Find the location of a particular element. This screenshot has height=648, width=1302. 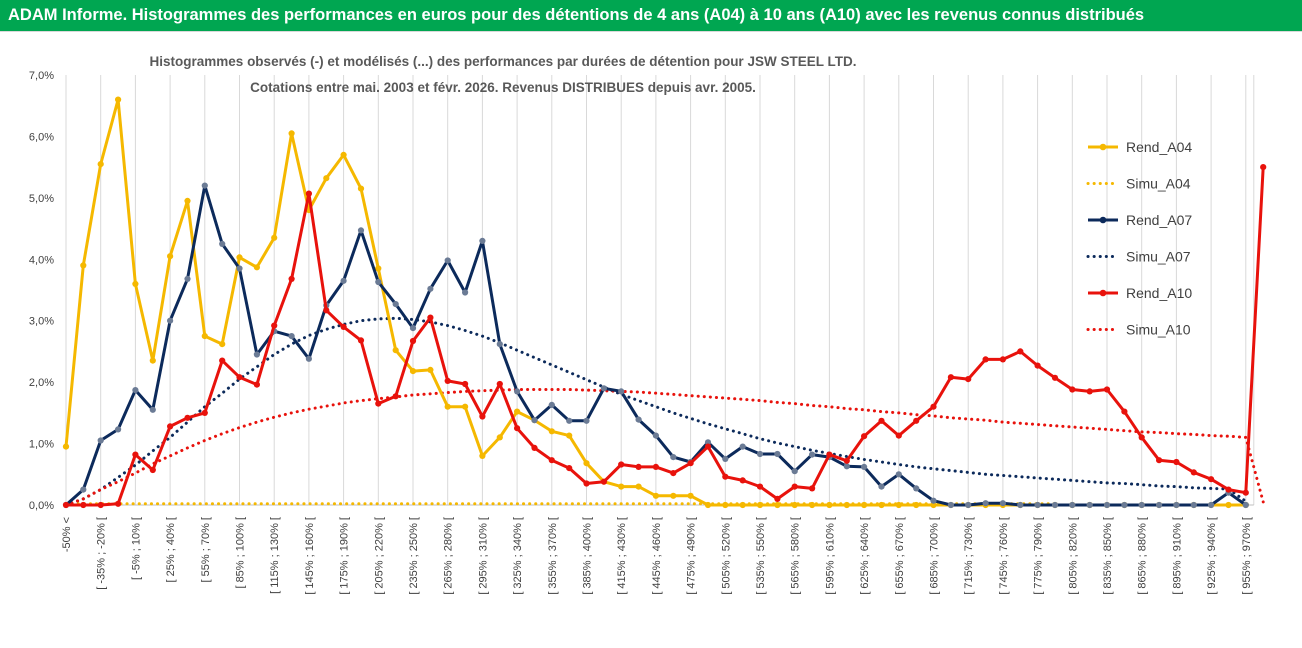

x-tick-label: [ 625% ; 640% [ is located at coordinates (865, 556).